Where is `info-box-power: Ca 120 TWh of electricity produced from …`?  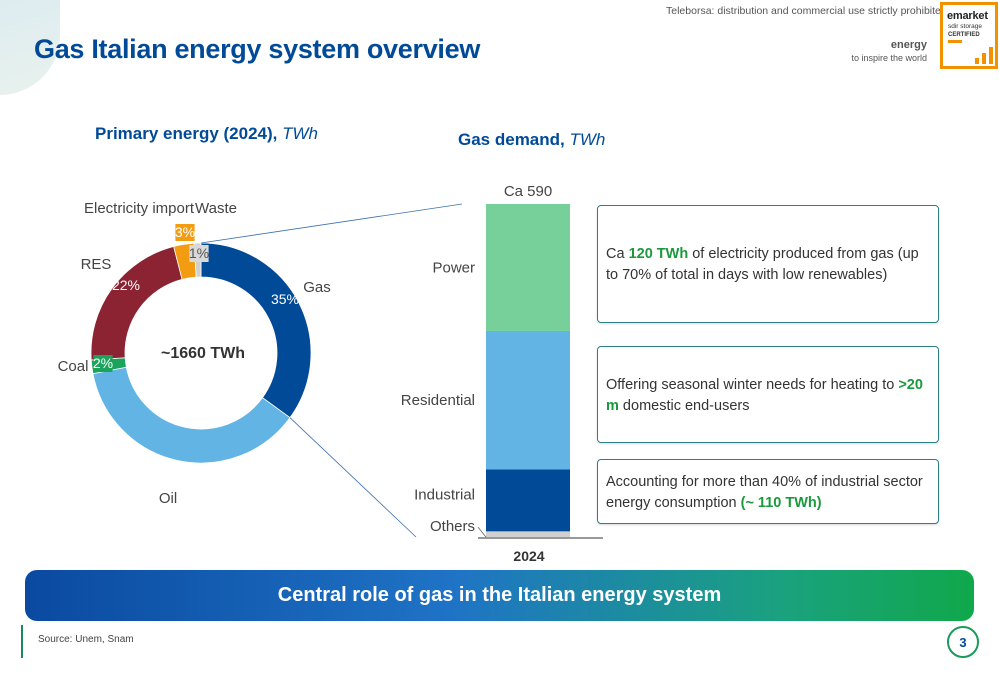 info-box-power: Ca 120 TWh of electricity produced from … is located at coordinates (768, 264).